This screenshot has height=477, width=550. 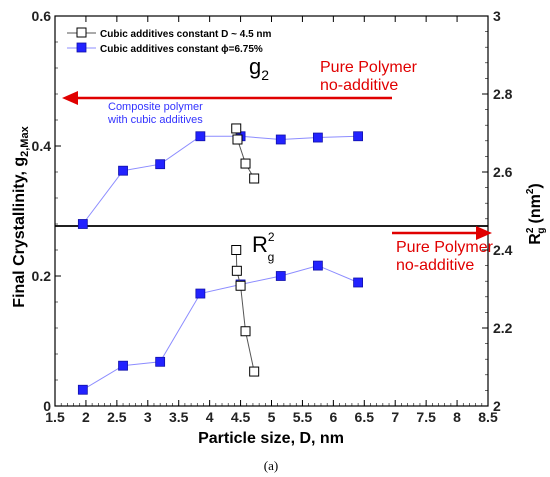 I want to click on svg-text: R2g(nm2), so click(x=536, y=213).